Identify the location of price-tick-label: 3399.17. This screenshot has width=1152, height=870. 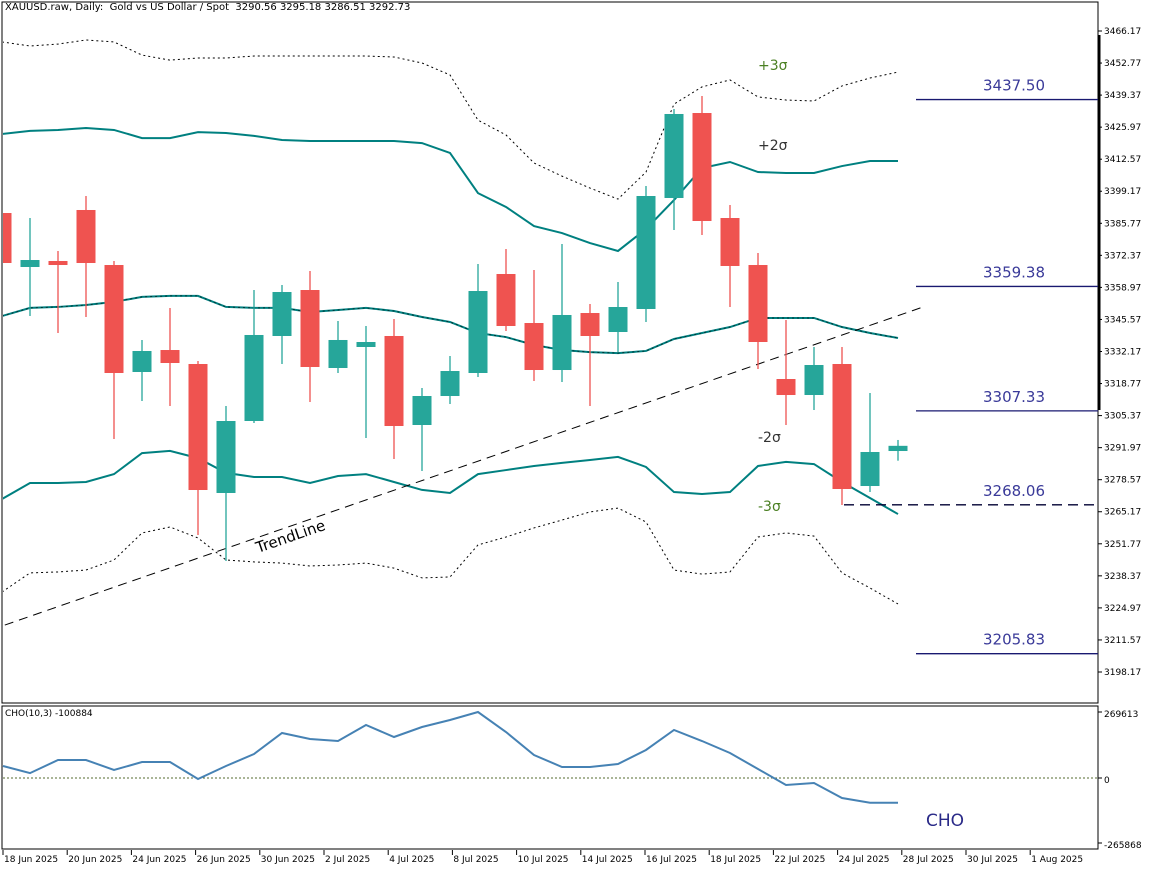
(1122, 192).